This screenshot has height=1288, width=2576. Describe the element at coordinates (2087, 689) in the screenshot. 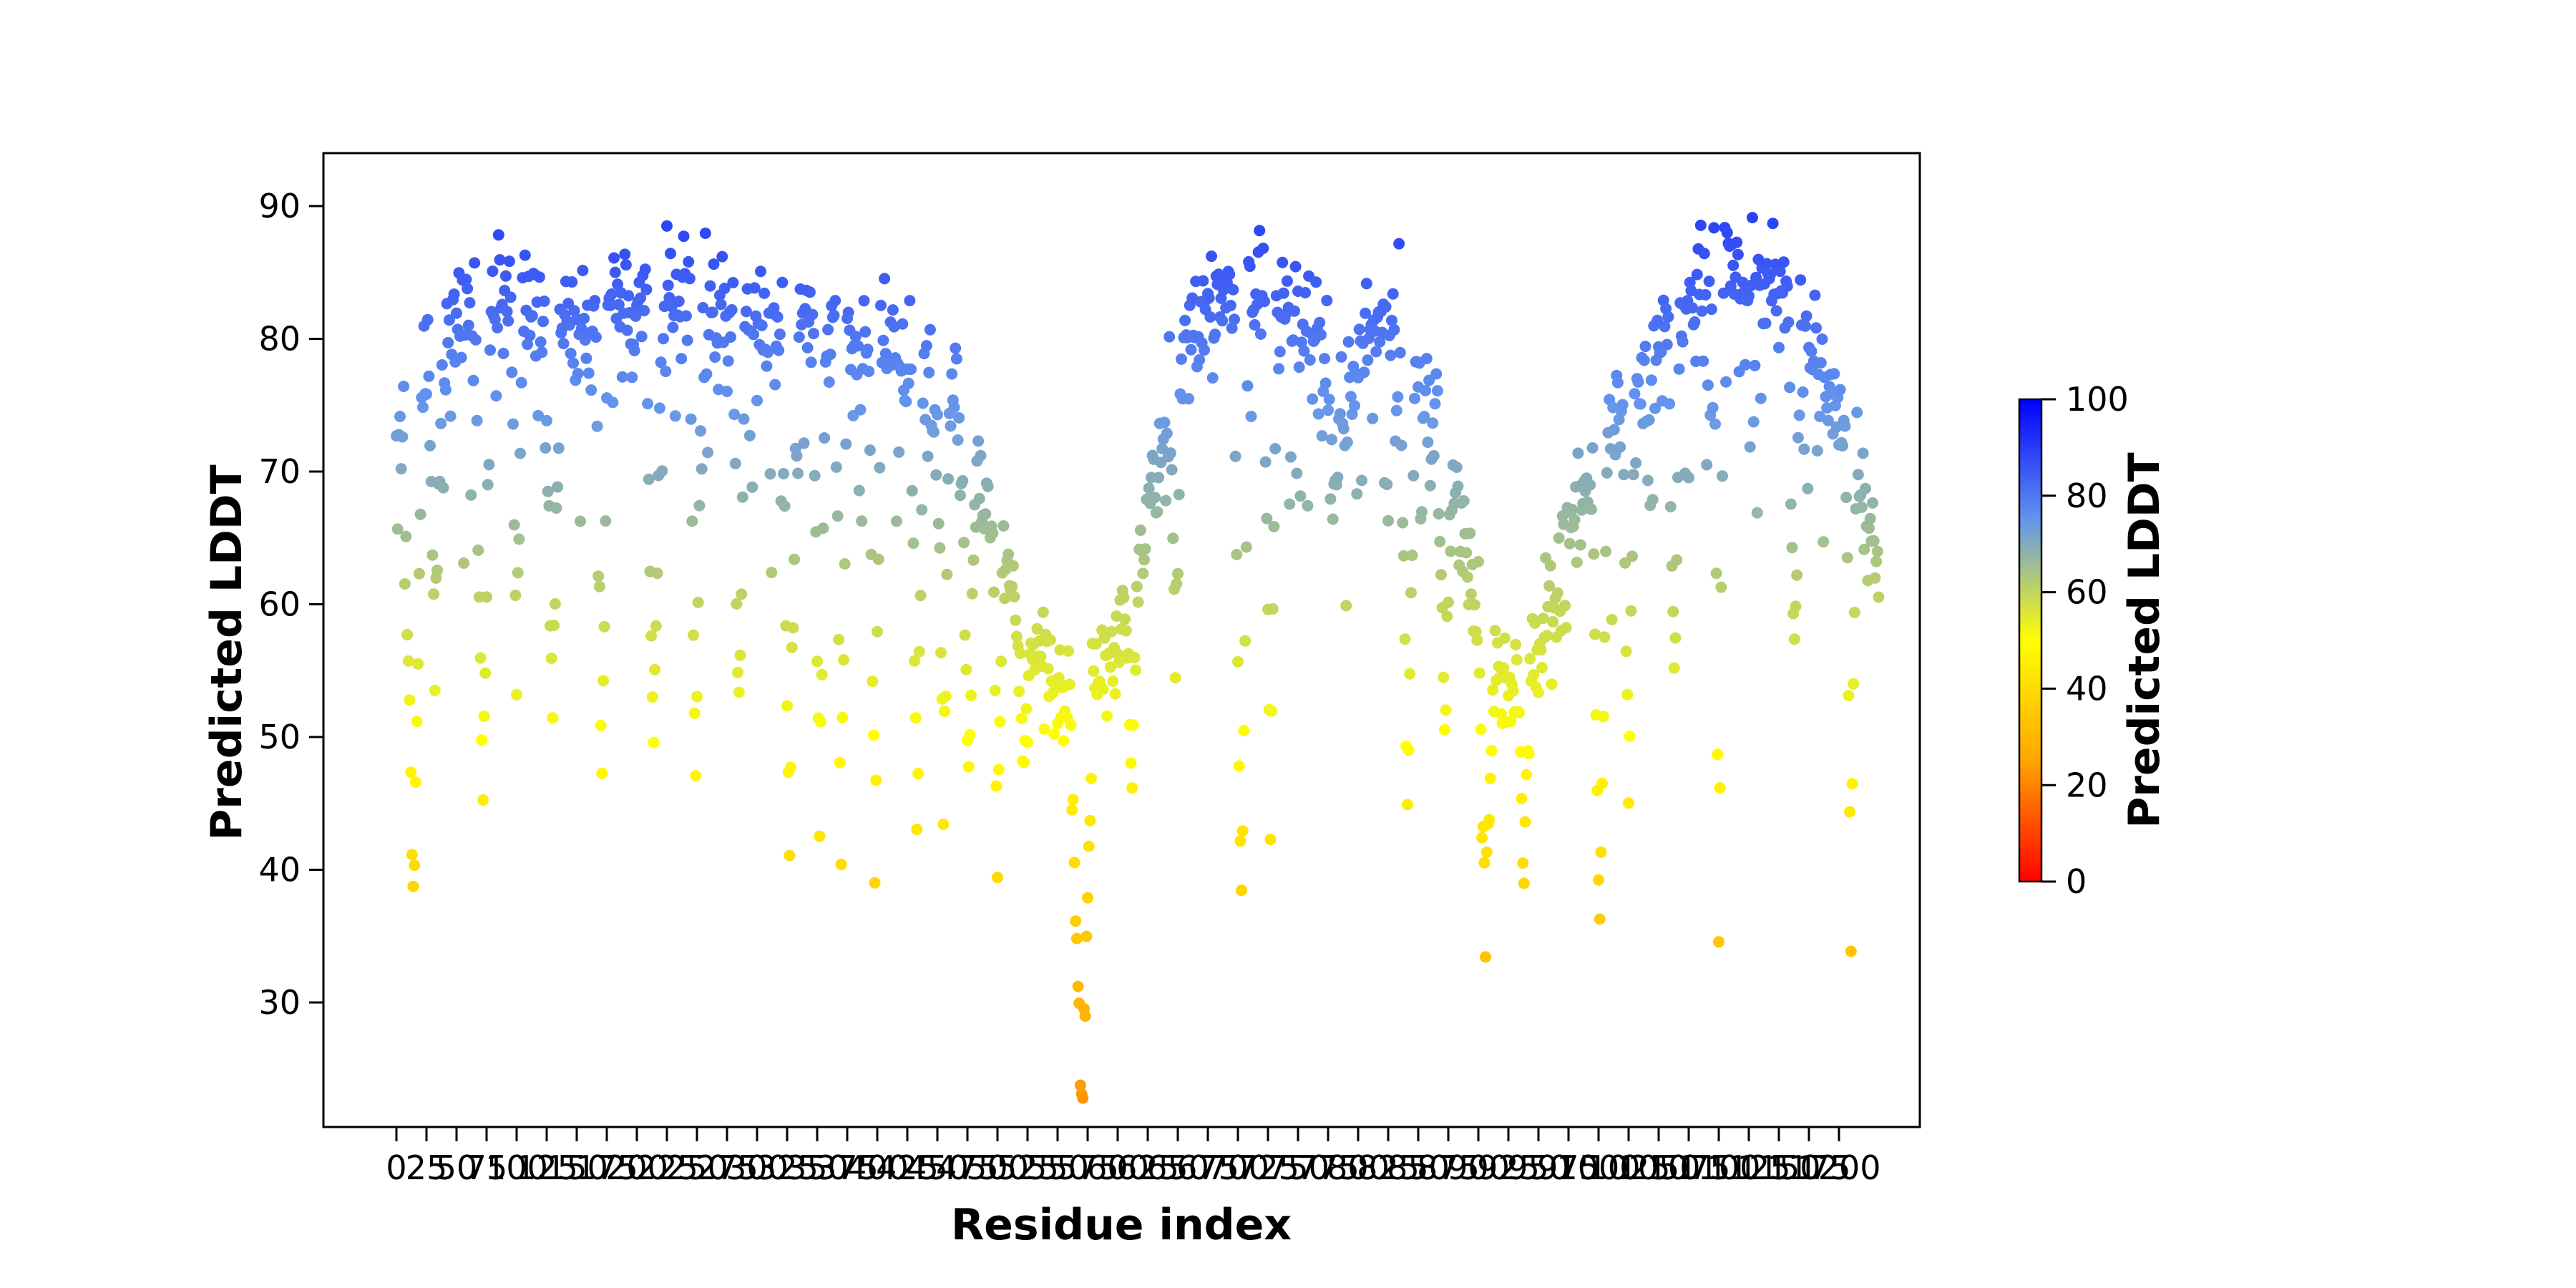

I see `colorbar-tick-label: 40` at that location.